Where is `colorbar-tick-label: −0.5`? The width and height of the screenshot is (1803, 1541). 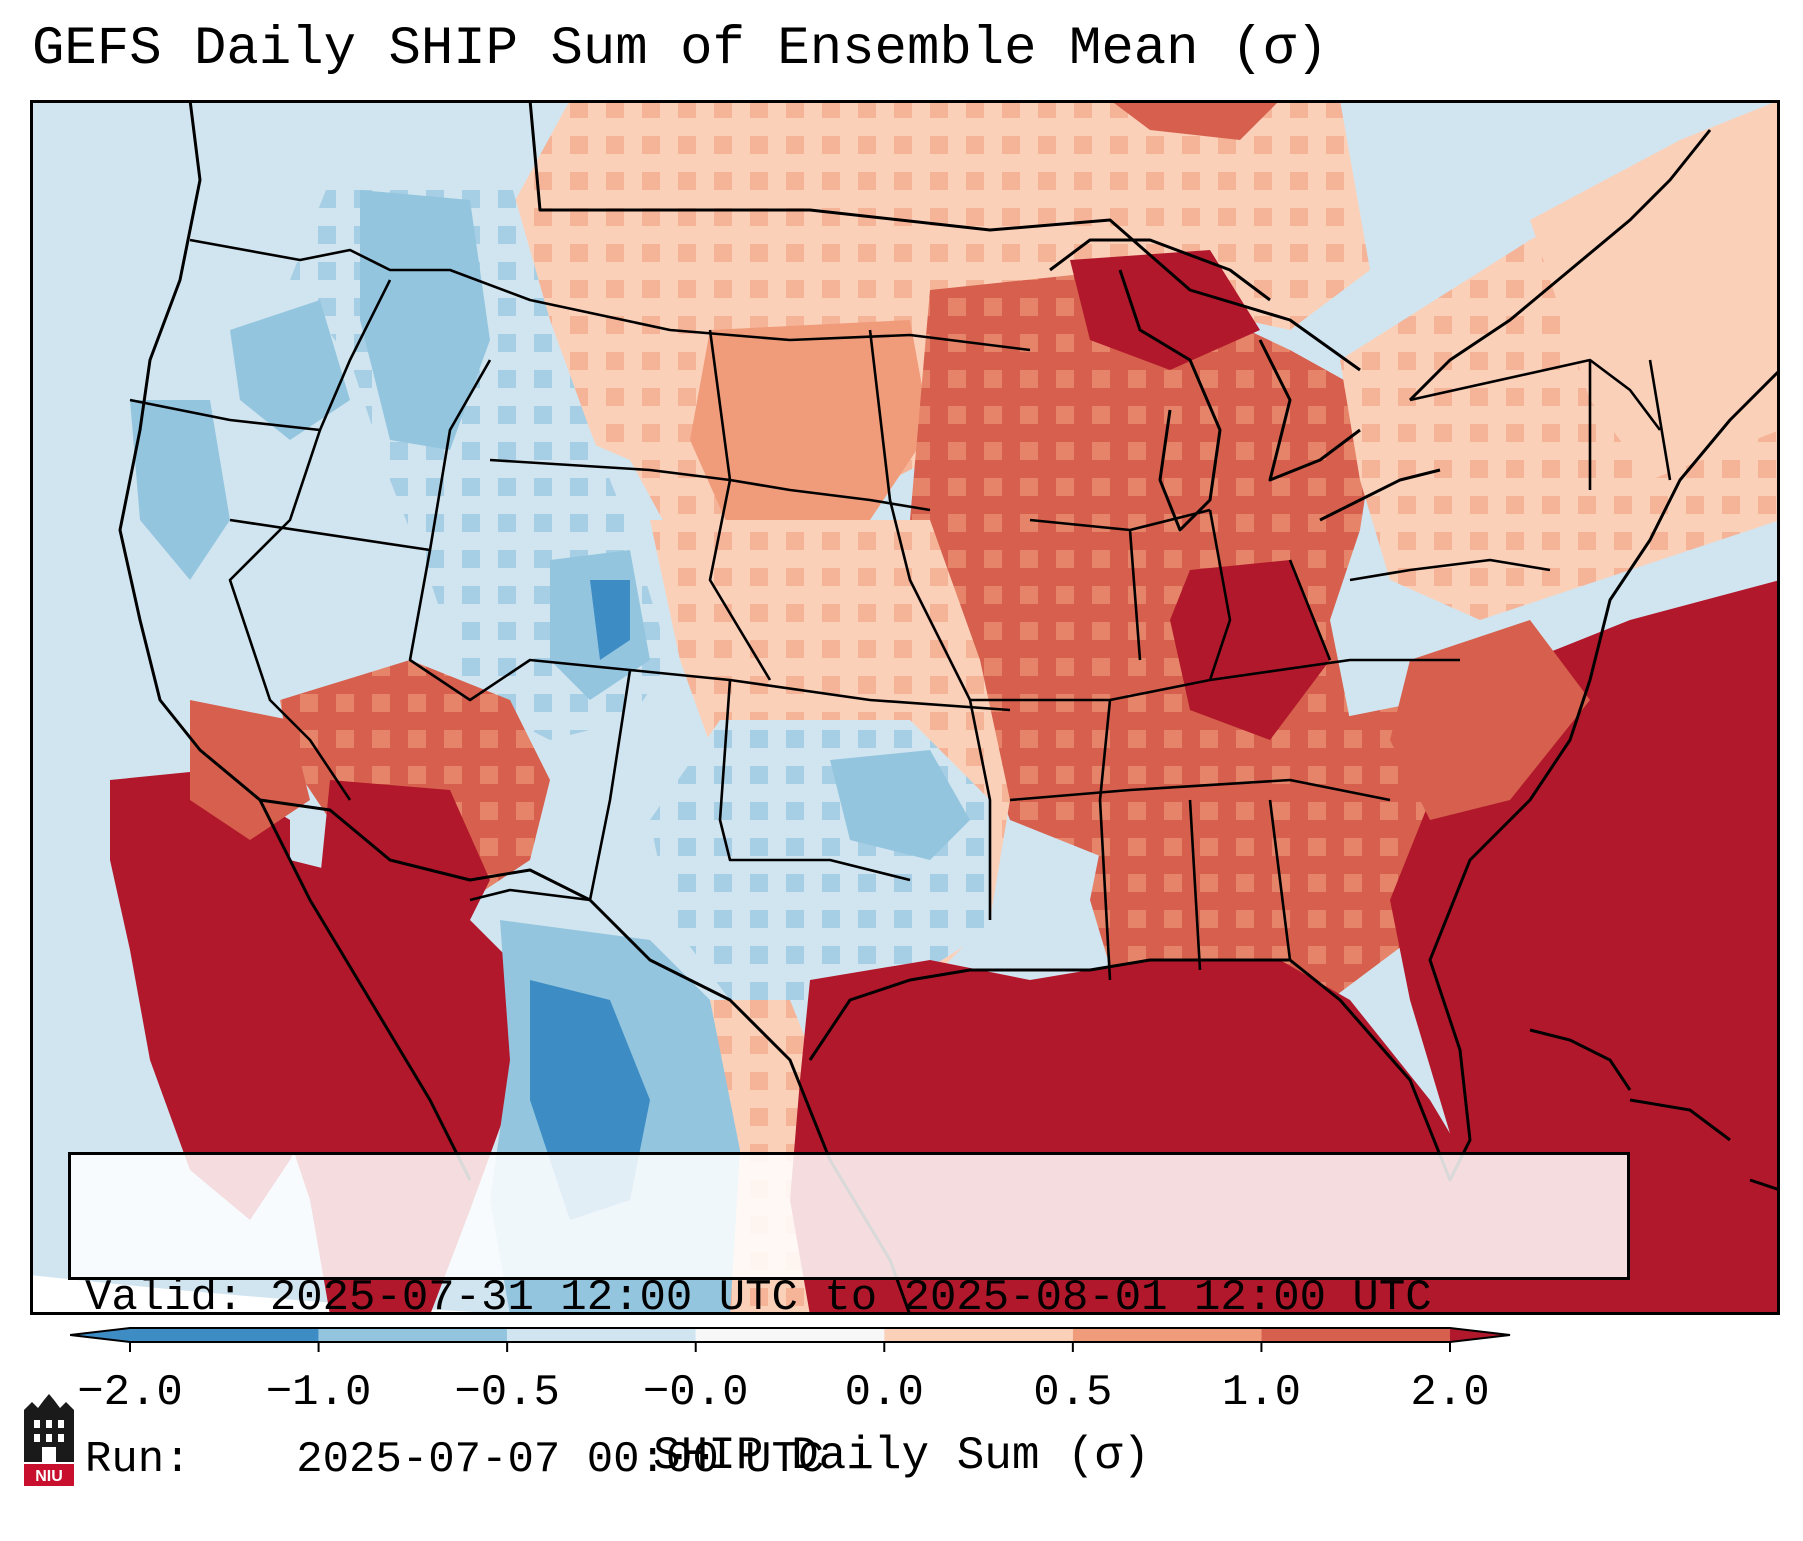 colorbar-tick-label: −0.5 is located at coordinates (507, 1393).